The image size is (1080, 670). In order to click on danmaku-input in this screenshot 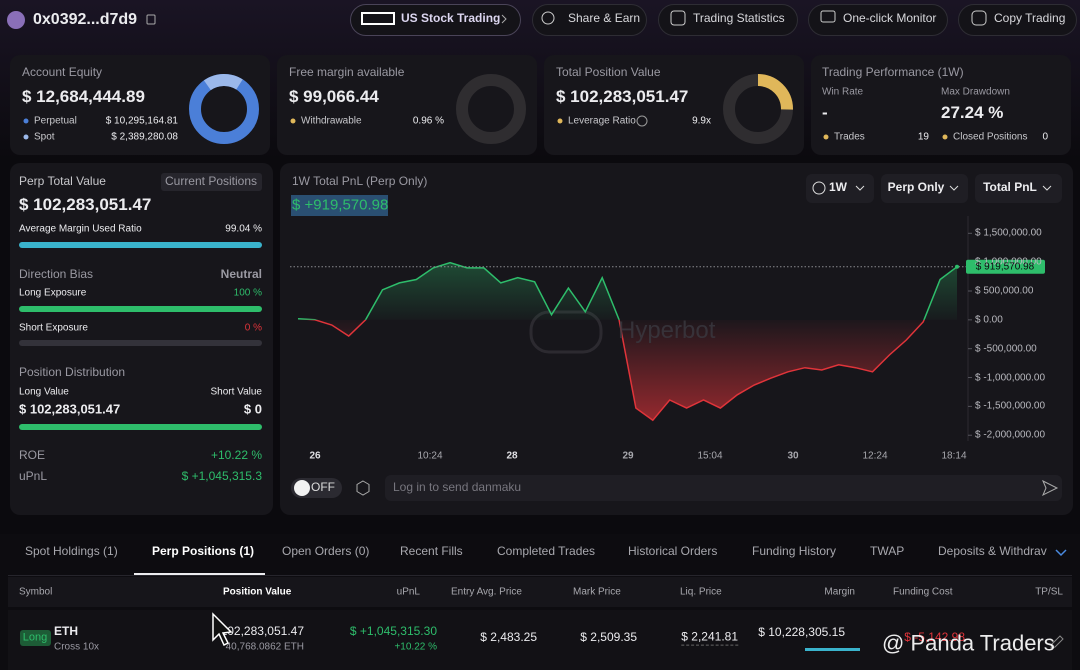, I will do `click(723, 488)`.